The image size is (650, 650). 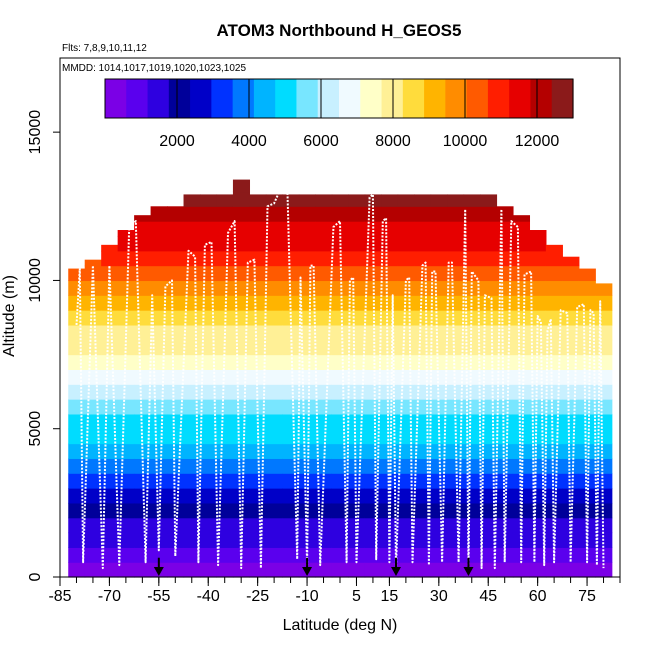 I want to click on colorbar-tick-label: 2000, so click(x=177, y=141).